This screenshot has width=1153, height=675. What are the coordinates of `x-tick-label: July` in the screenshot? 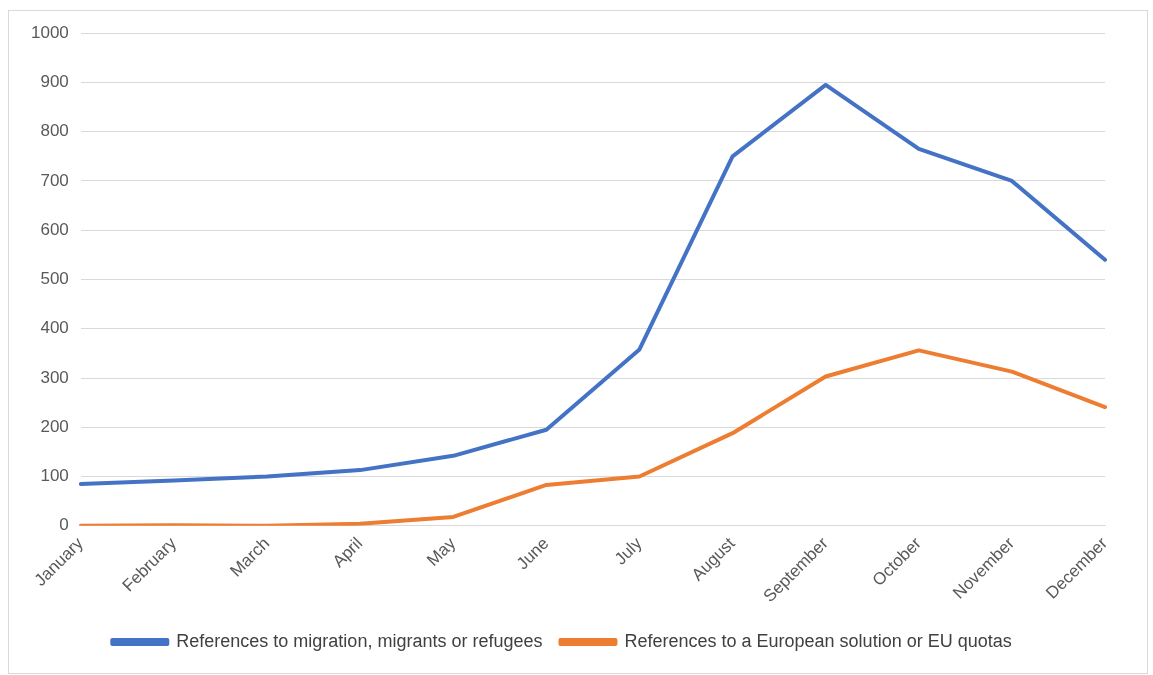 It's located at (628, 551).